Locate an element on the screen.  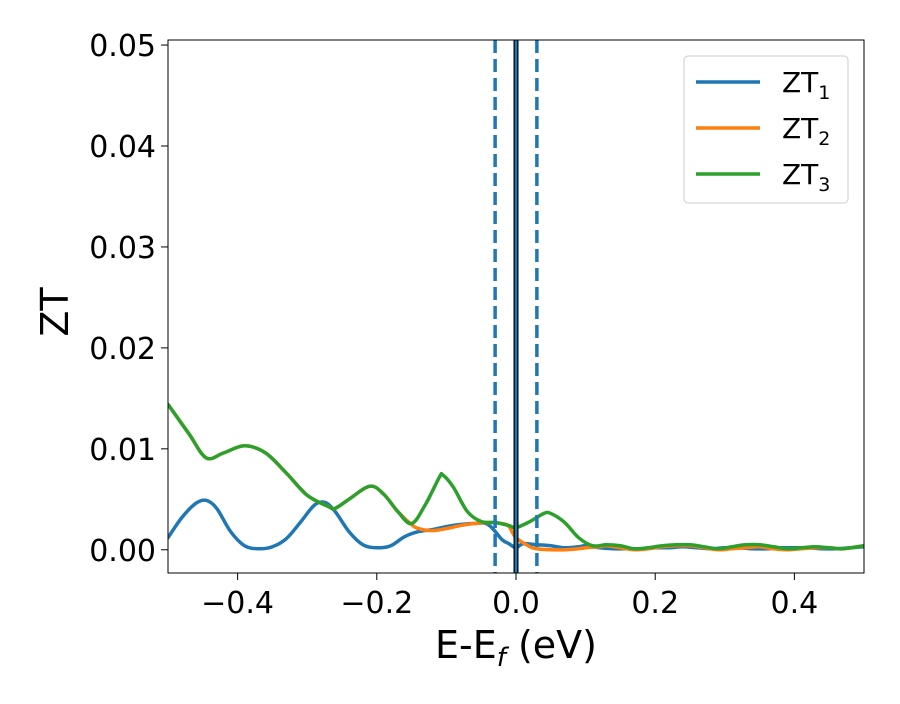
legend-label-zt3: ZT3 is located at coordinates (806, 177).